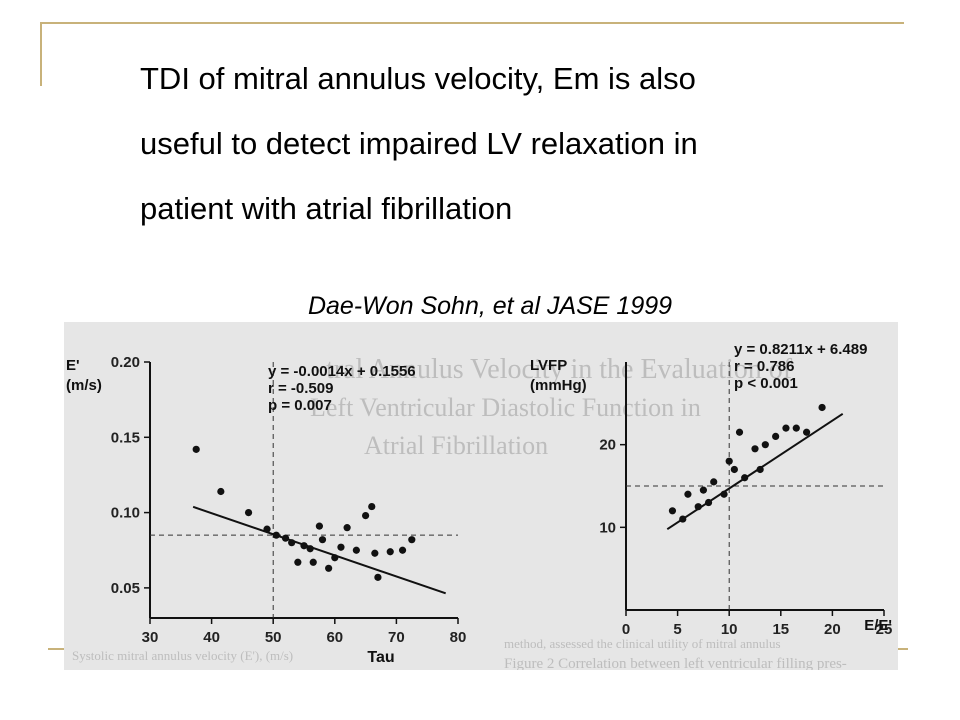 The image size is (960, 720). I want to click on slide-left-rule, so click(41, 54).